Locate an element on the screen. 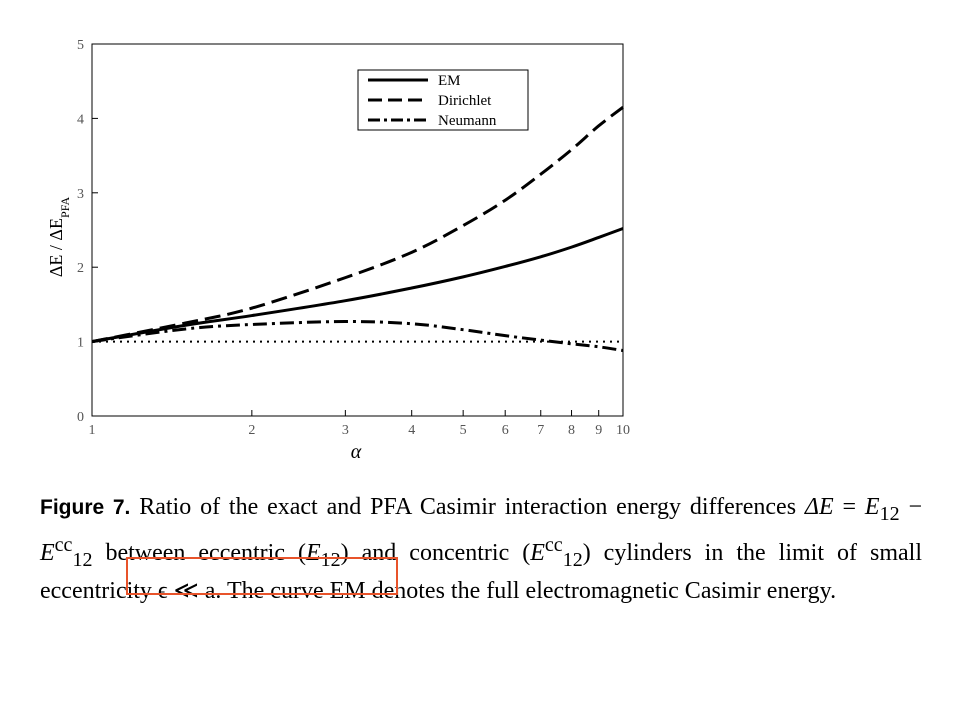 The height and width of the screenshot is (720, 960). x-tick-label: 9 is located at coordinates (598, 430).